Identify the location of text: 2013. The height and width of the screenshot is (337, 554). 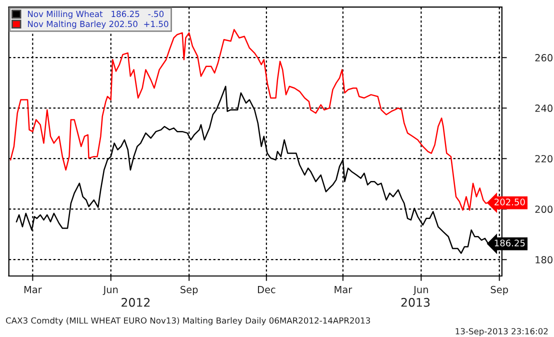
(415, 302).